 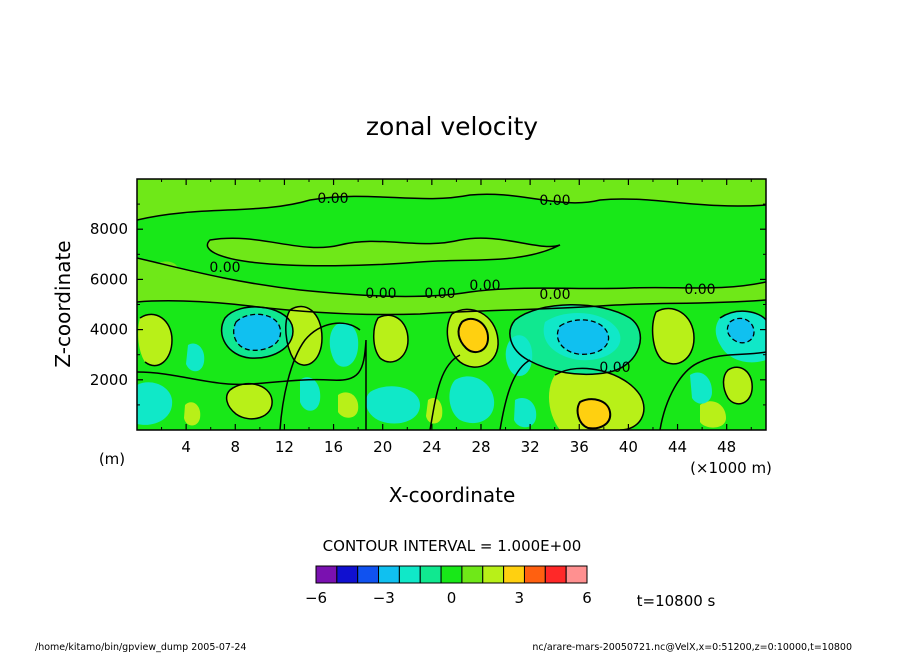 What do you see at coordinates (452, 126) in the screenshot?
I see `chart-title: zonal velocity` at bounding box center [452, 126].